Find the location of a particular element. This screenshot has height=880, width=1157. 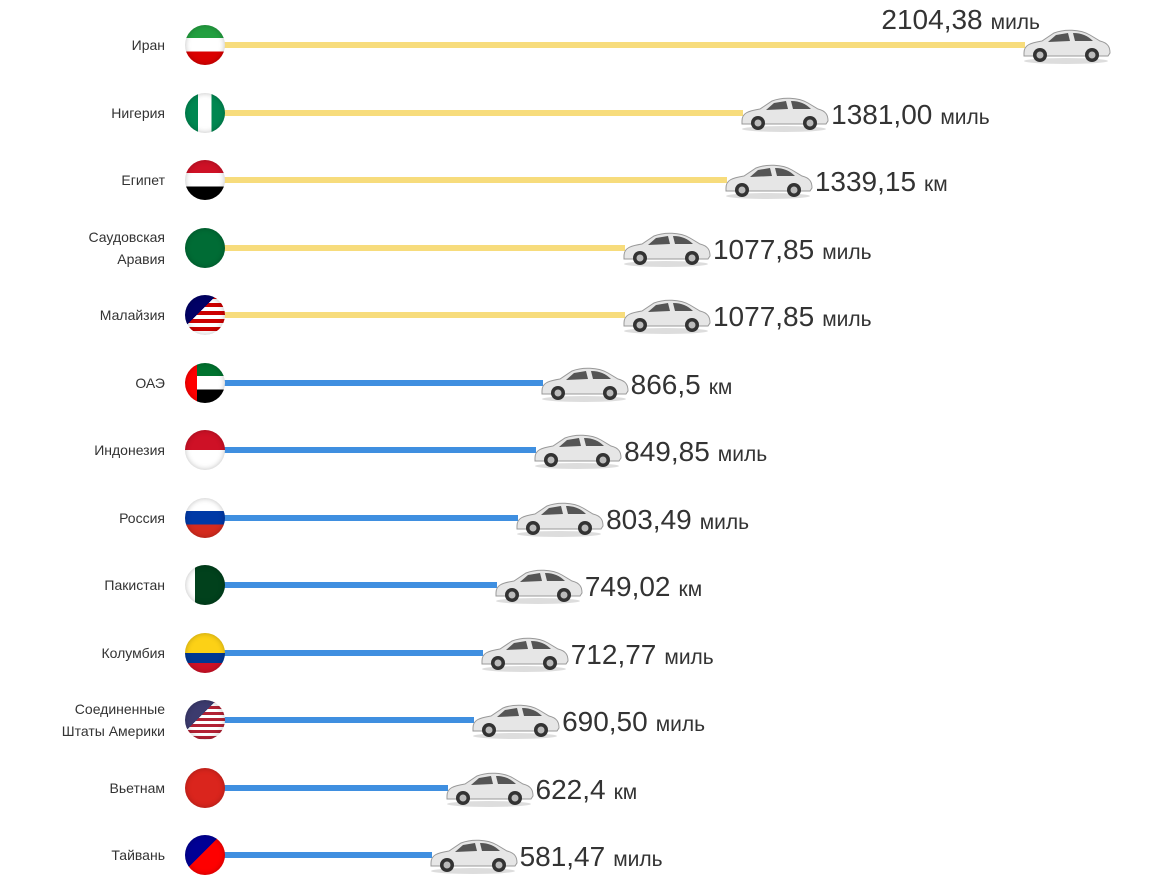

value-label: 2104,38 миль is located at coordinates (960, 20).